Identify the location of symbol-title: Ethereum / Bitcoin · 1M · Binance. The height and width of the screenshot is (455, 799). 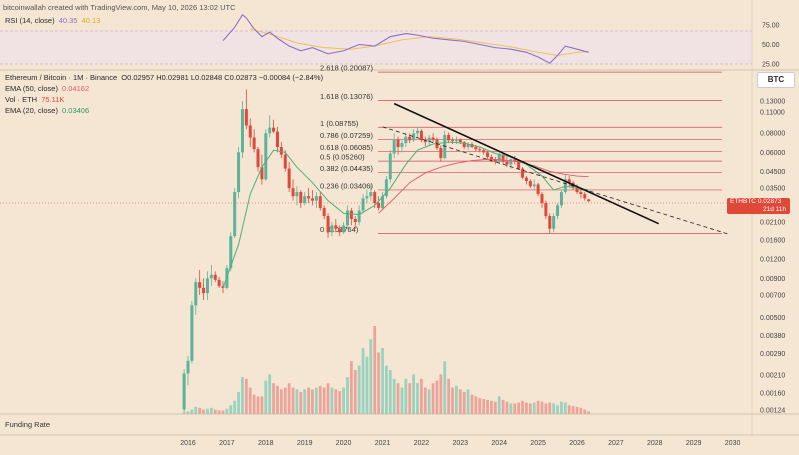
(61, 77).